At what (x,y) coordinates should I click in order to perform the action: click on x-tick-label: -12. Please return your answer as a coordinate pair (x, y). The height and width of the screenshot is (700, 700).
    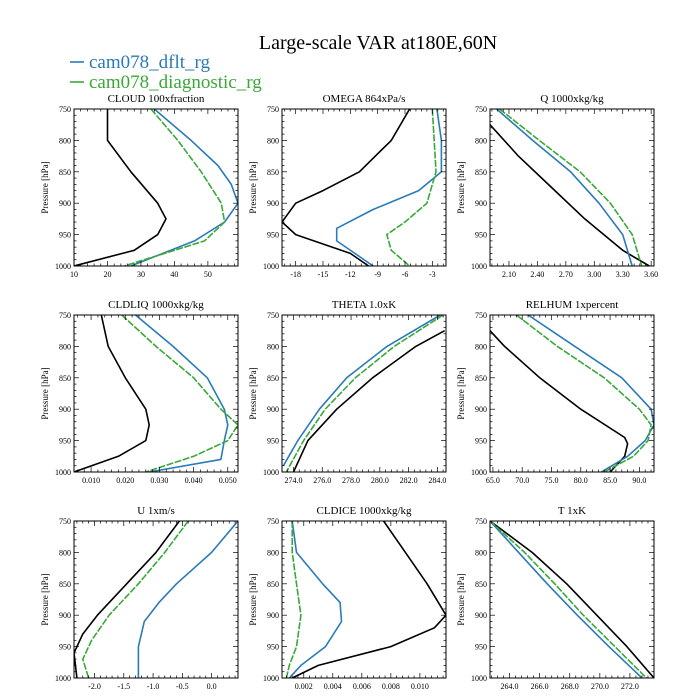
    Looking at the image, I should click on (350, 274).